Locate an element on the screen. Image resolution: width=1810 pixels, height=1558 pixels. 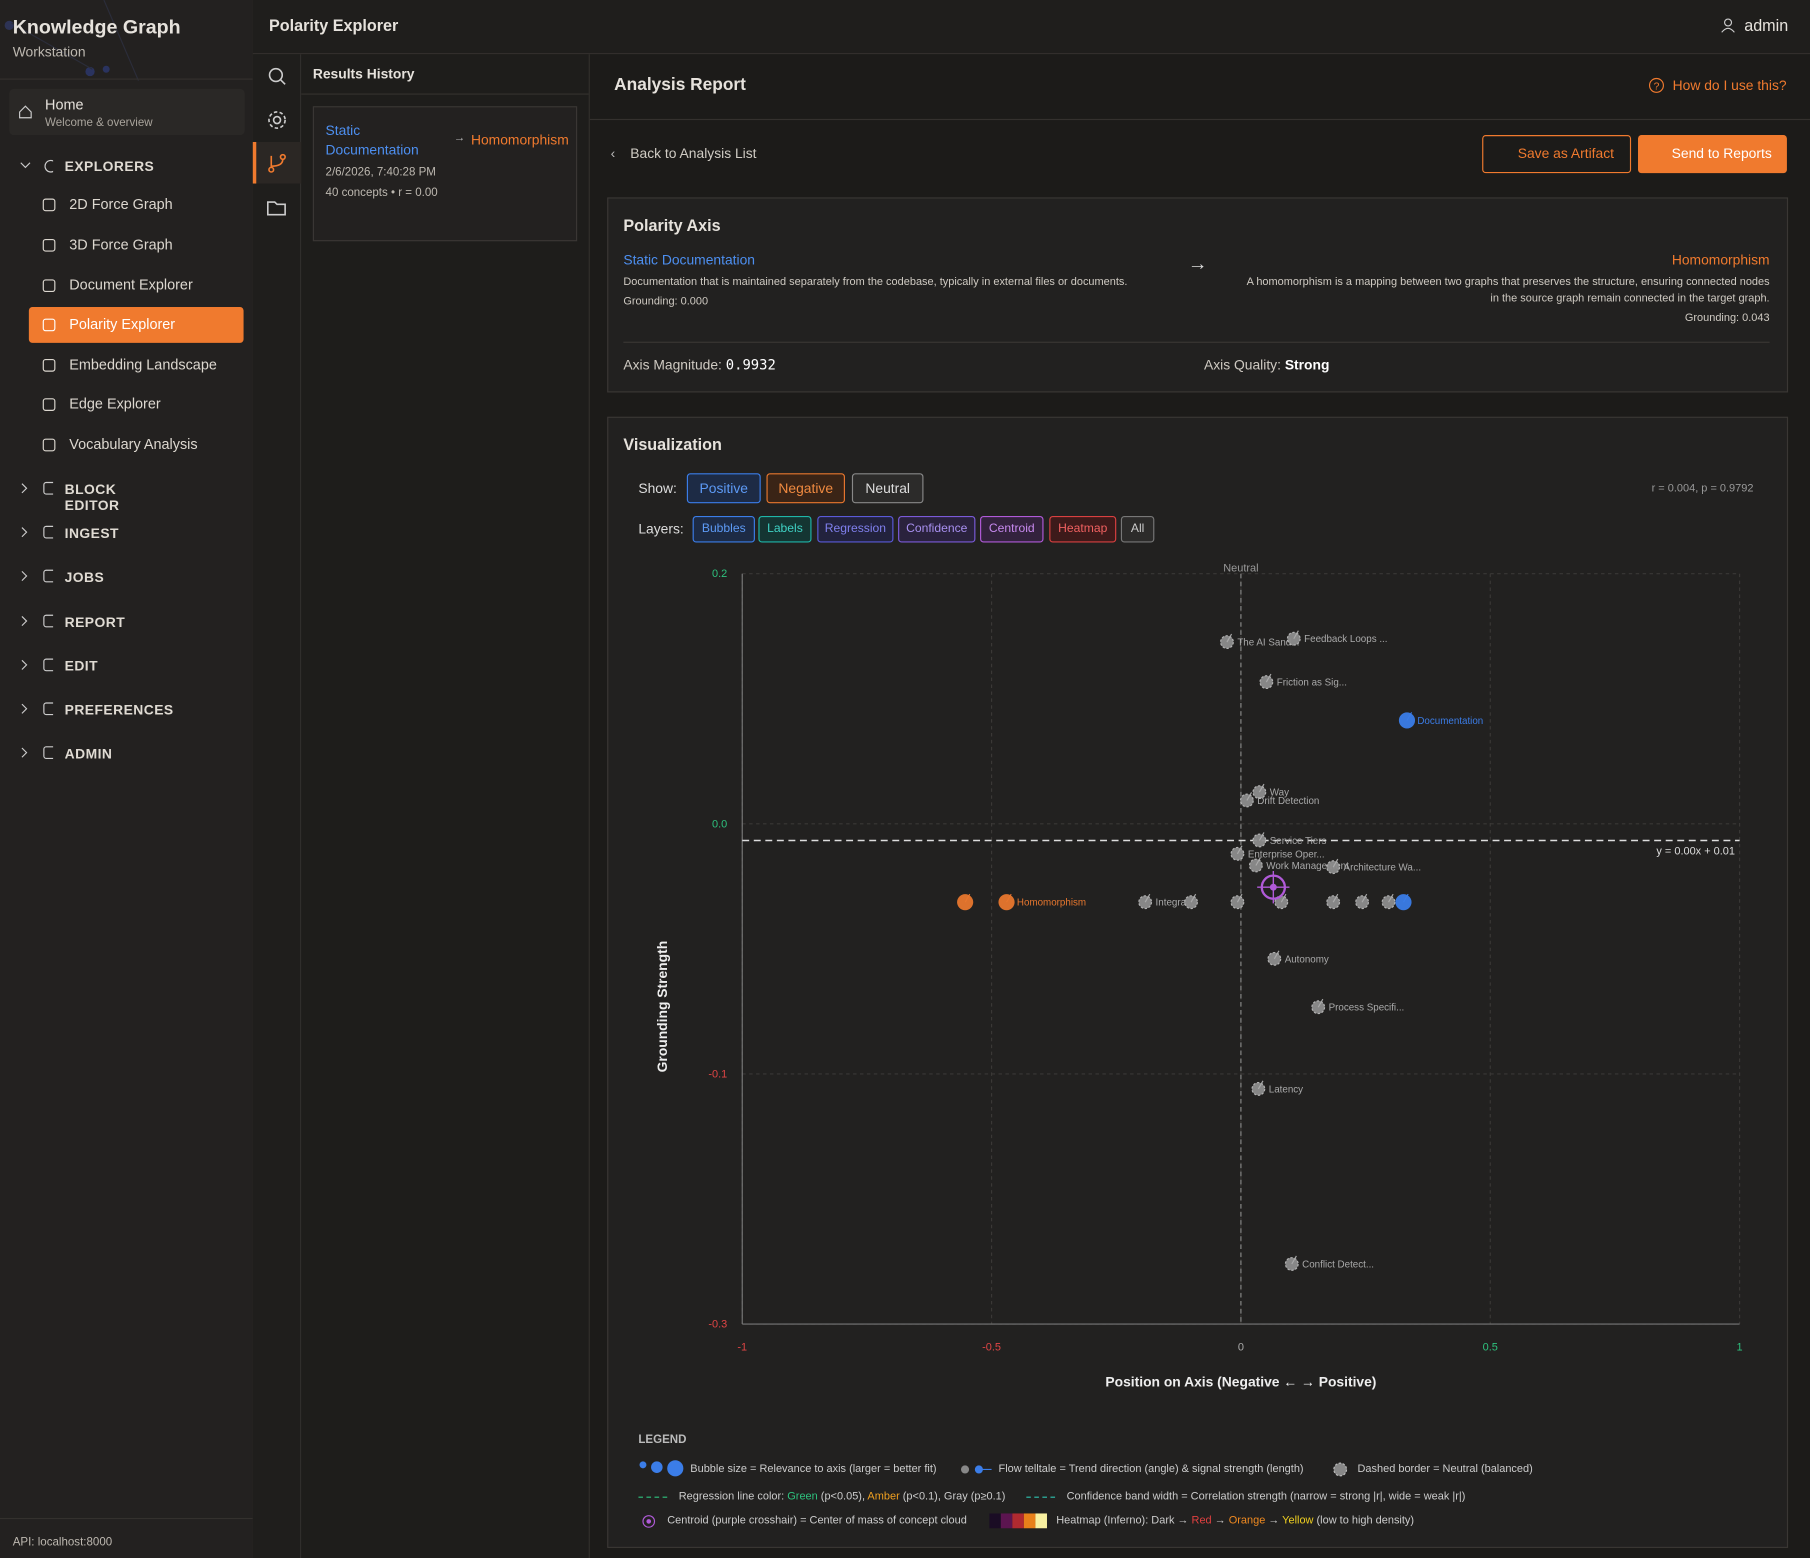
page-title: Polarity Explorer is located at coordinates (333, 25).